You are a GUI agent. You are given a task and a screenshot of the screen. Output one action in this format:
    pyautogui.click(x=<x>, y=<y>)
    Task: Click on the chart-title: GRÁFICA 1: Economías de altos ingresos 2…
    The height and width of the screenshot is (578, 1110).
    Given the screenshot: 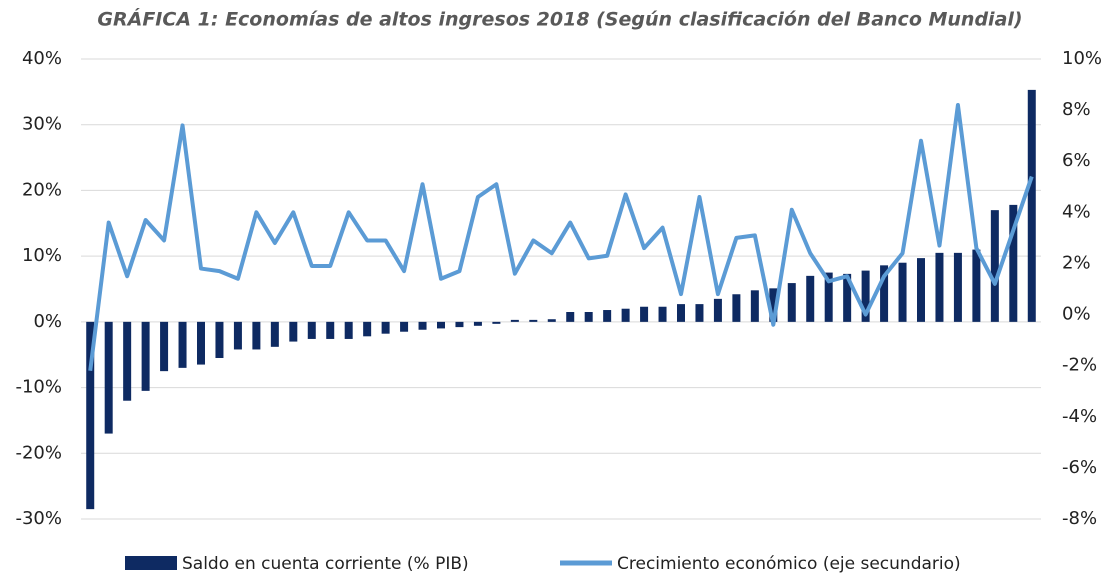 What is the action you would take?
    pyautogui.click(x=559, y=19)
    